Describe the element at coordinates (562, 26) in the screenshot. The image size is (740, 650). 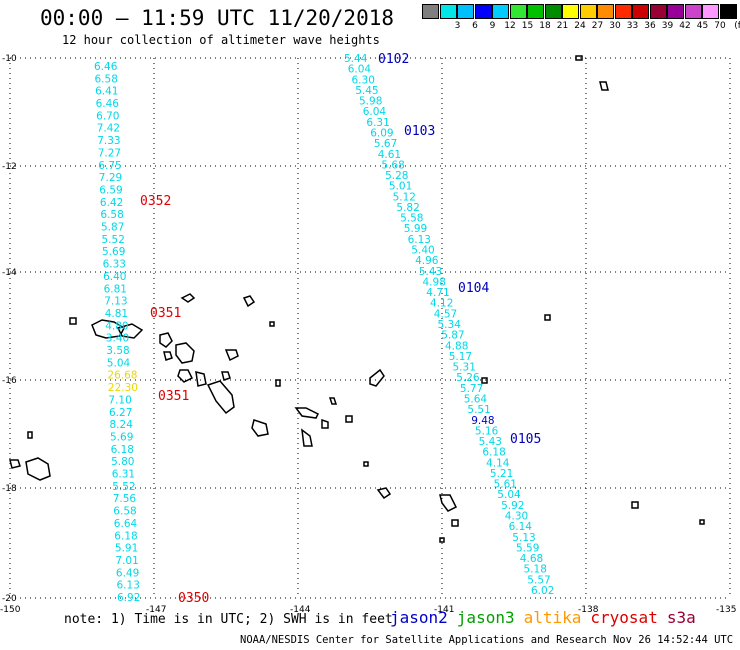
I see `legend-label: 21` at that location.